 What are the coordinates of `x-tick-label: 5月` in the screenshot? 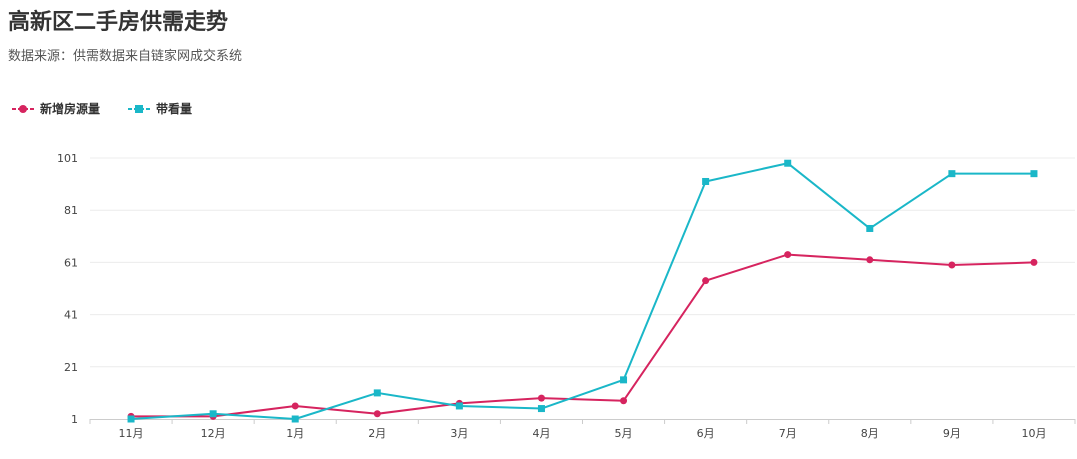 It's located at (624, 433).